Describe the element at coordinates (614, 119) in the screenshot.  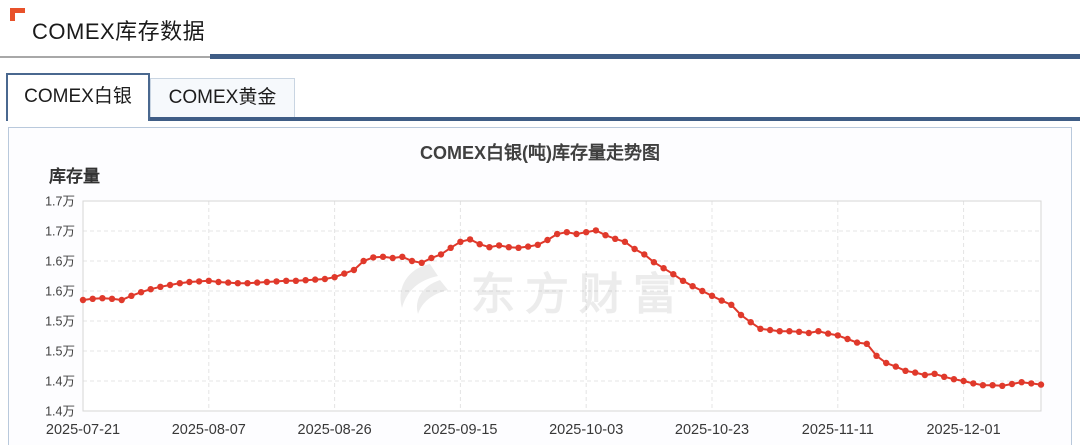
I see `tab-underline` at that location.